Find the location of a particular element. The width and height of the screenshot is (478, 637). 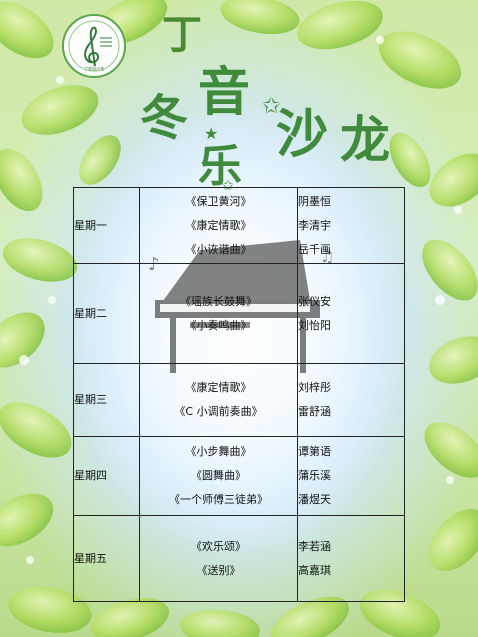

performer-cell: 张仪安 刘怡阳 is located at coordinates (351, 313).